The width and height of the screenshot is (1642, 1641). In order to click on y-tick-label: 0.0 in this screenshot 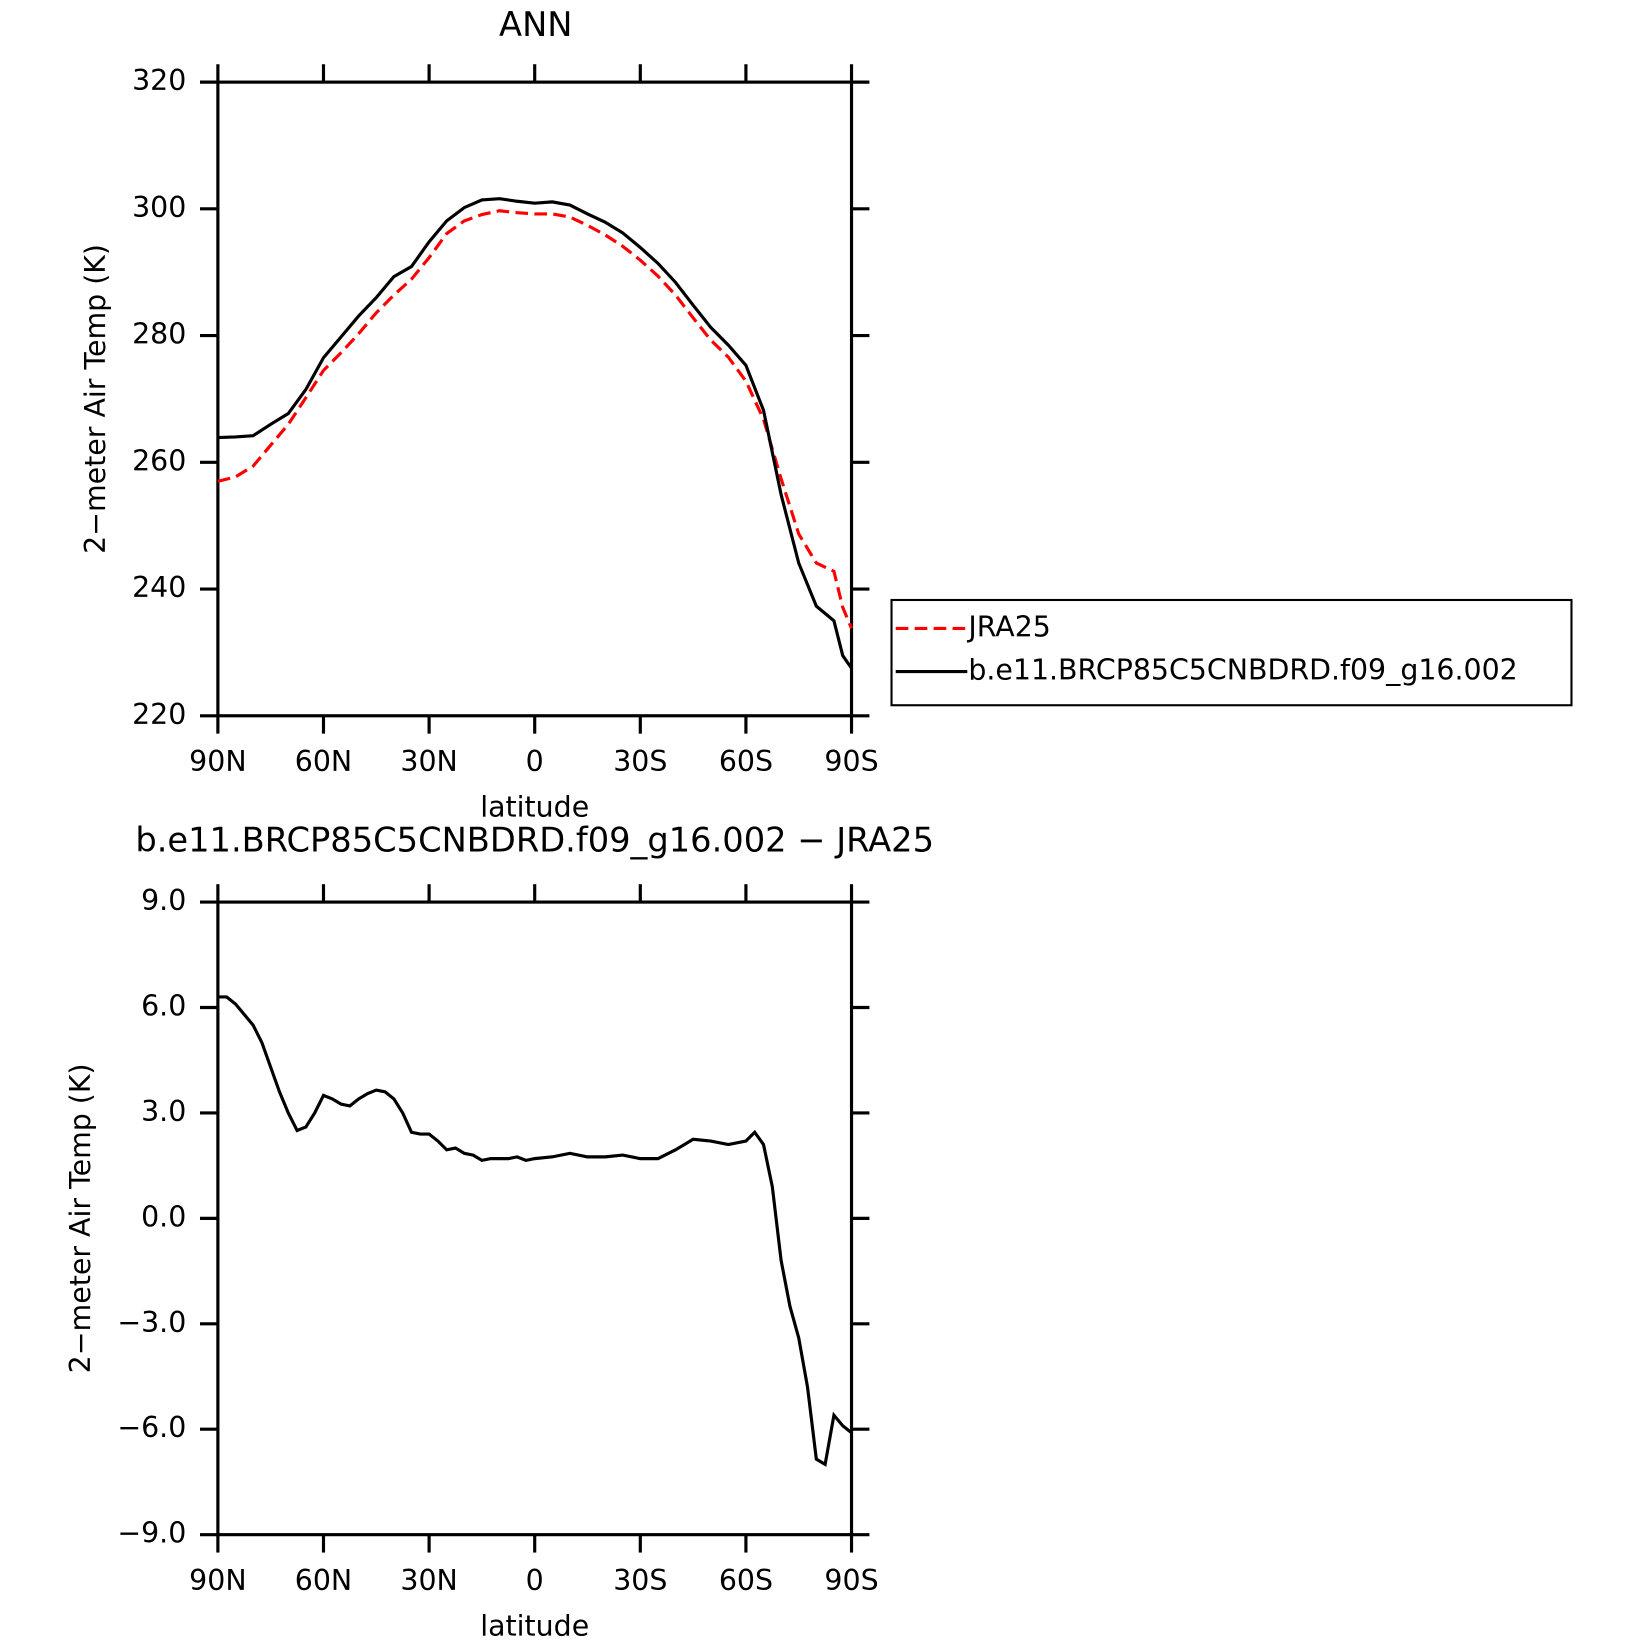, I will do `click(163, 1216)`.